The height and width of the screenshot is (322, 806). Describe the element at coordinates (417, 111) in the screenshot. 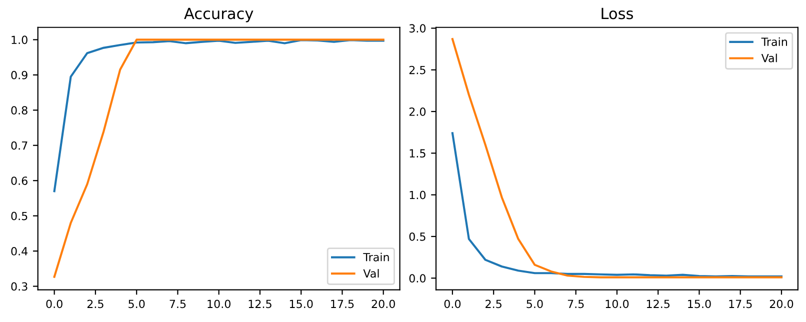

I see `y-tick-label: 2.0` at that location.